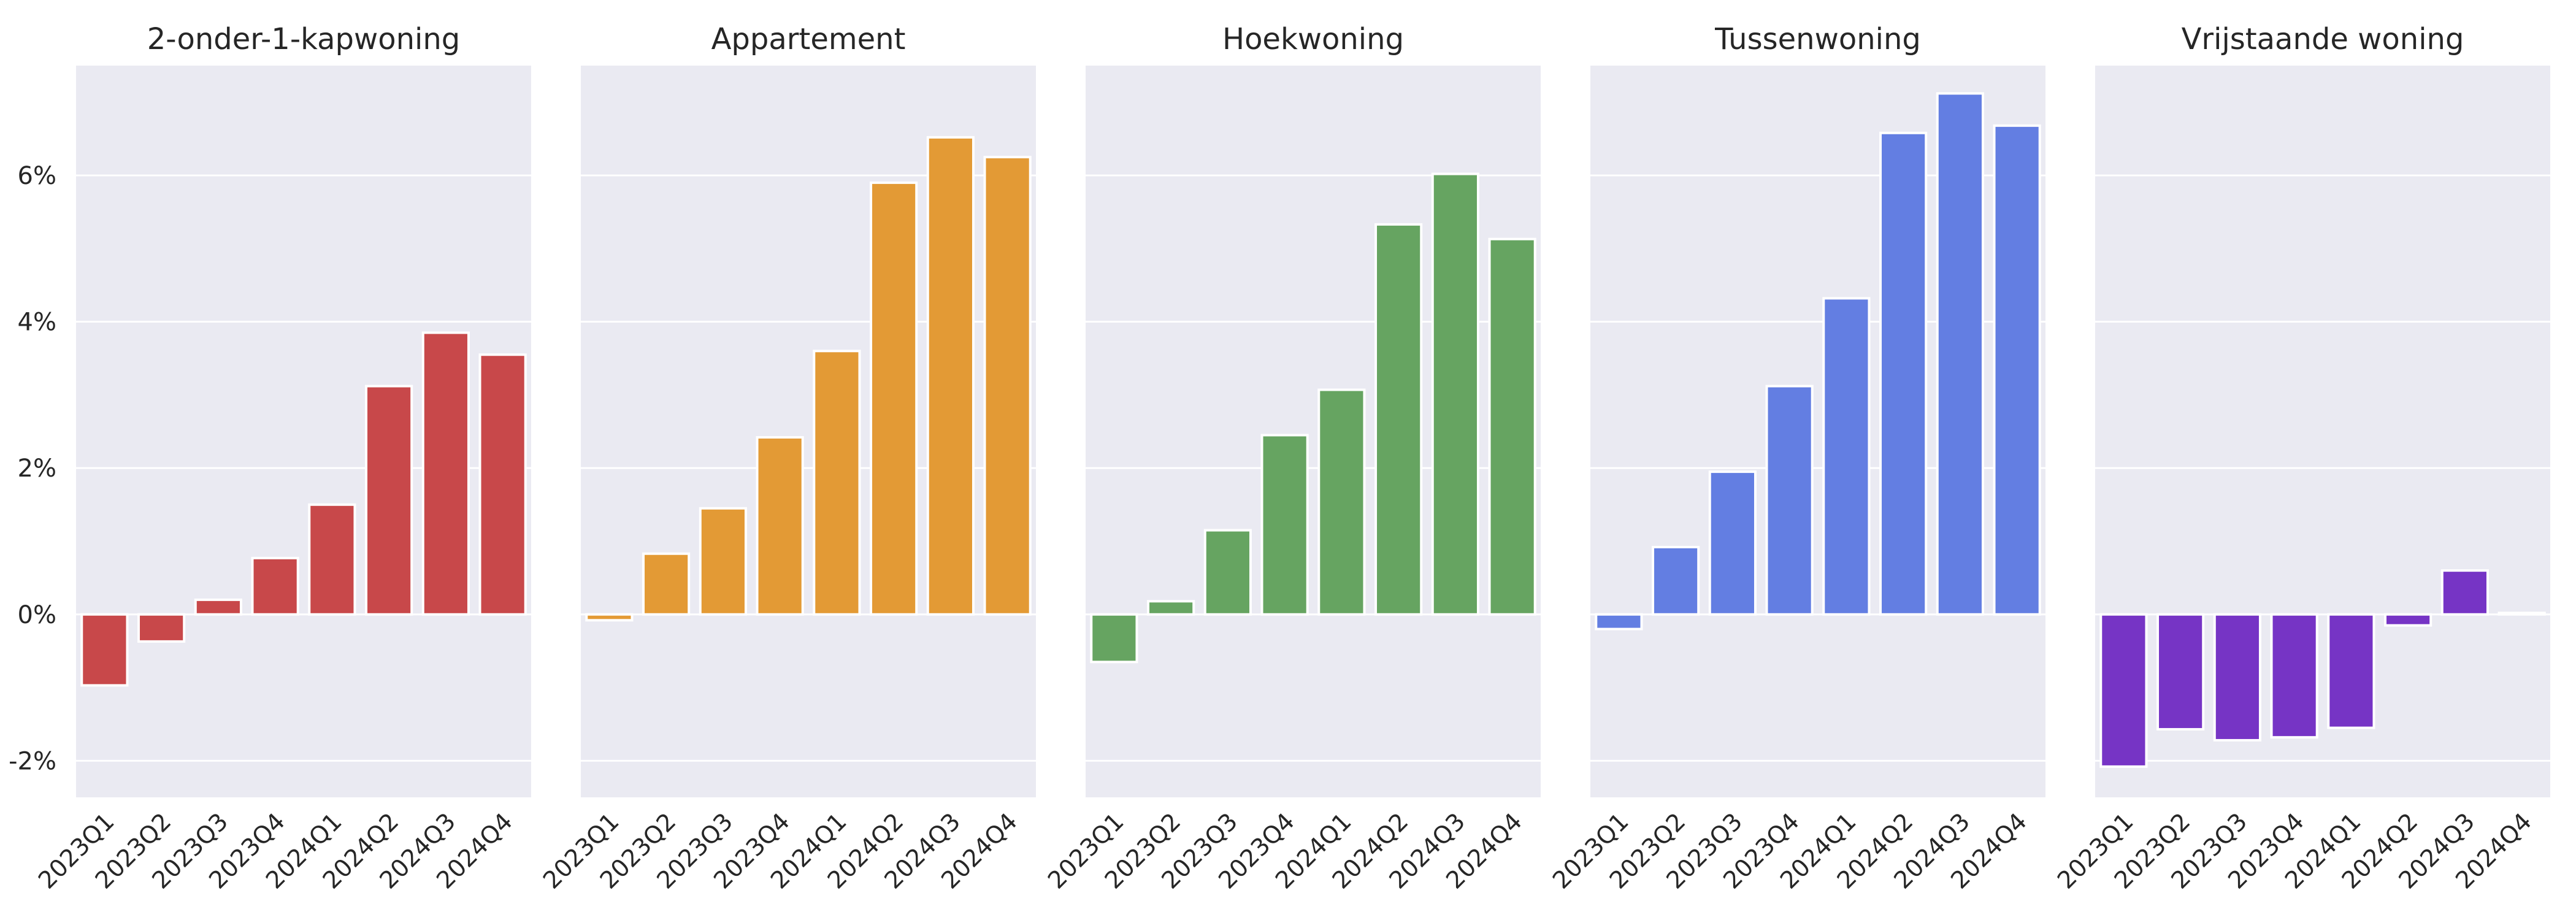 The height and width of the screenshot is (920, 2576). What do you see at coordinates (304, 39) in the screenshot?
I see `panel-title: 2-onder-1-kapwoning` at bounding box center [304, 39].